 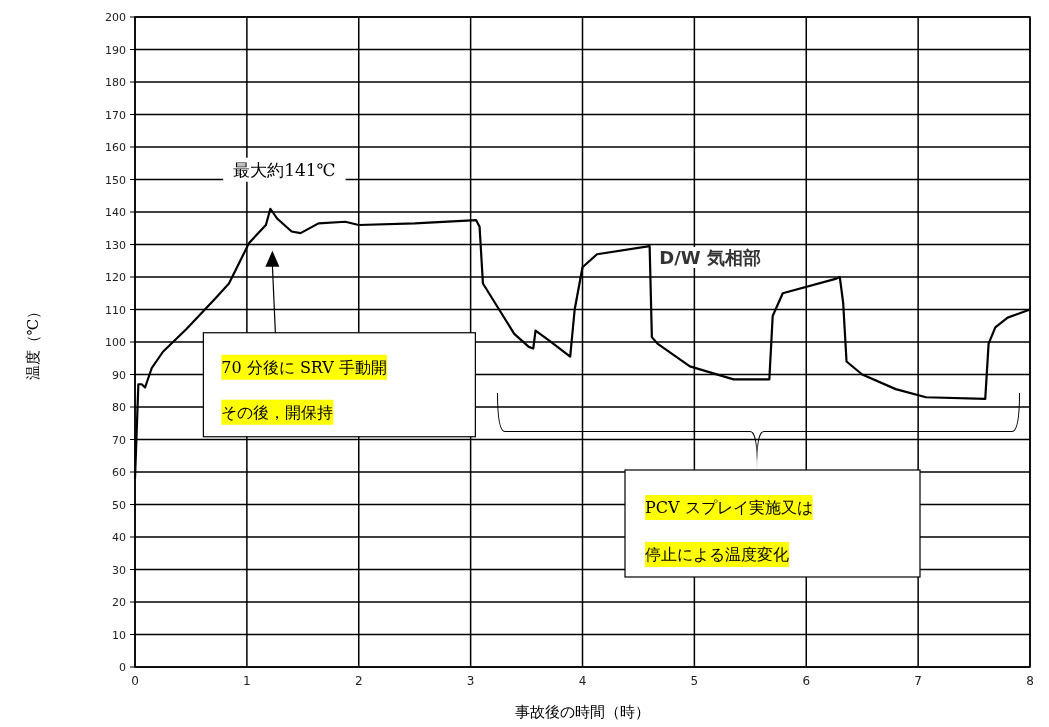 What do you see at coordinates (918, 681) in the screenshot?
I see `x-tick-label: 7` at bounding box center [918, 681].